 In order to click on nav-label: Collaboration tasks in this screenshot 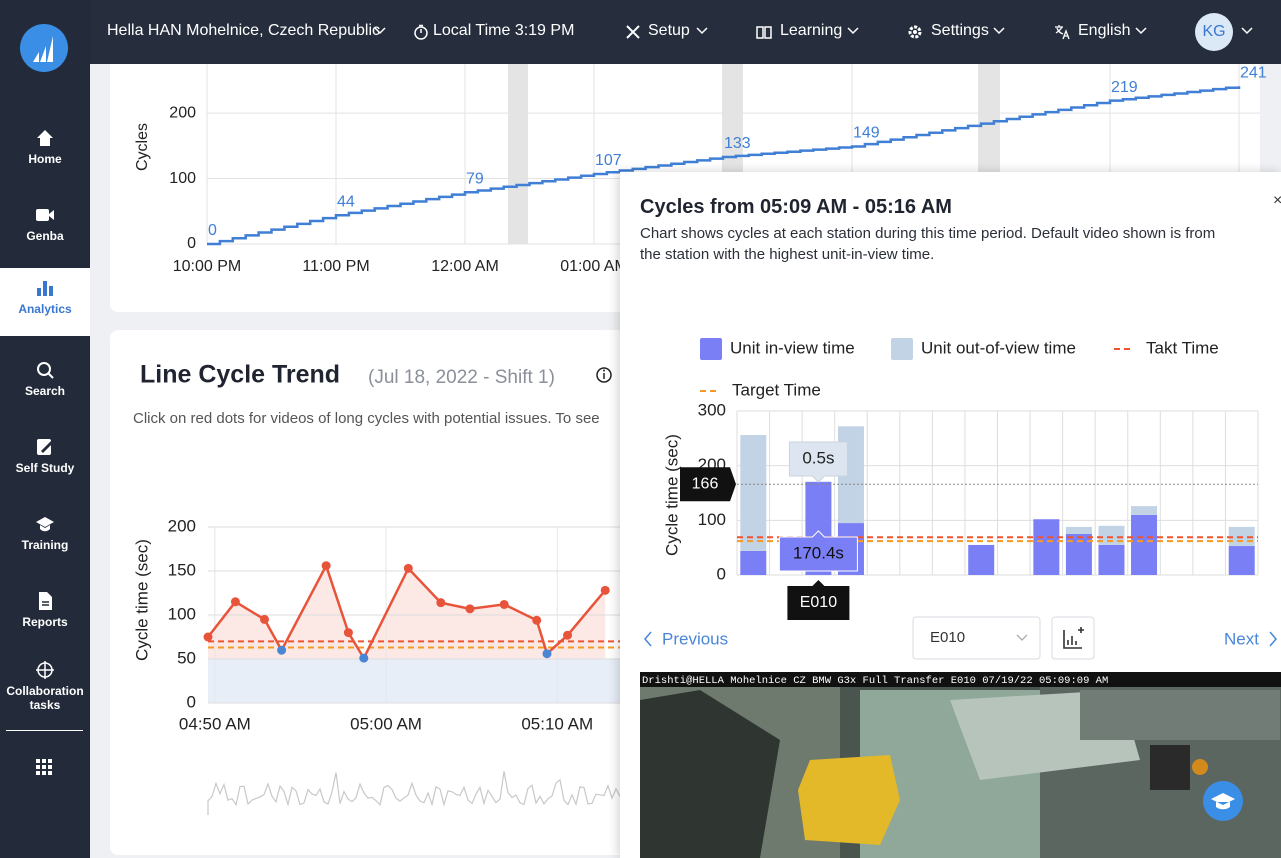, I will do `click(45, 698)`.